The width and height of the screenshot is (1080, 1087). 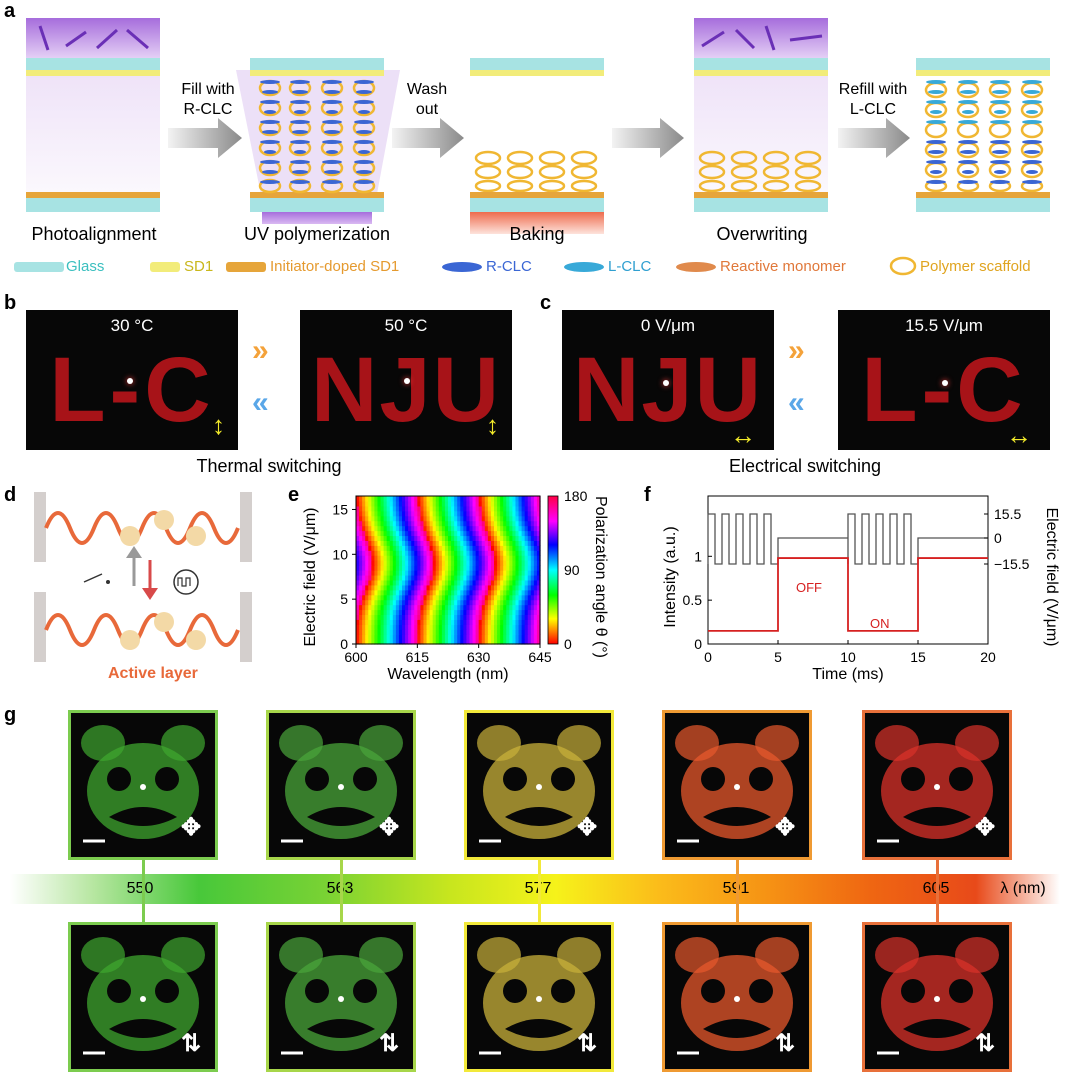 I want to click on colorbar, so click(x=553, y=570).